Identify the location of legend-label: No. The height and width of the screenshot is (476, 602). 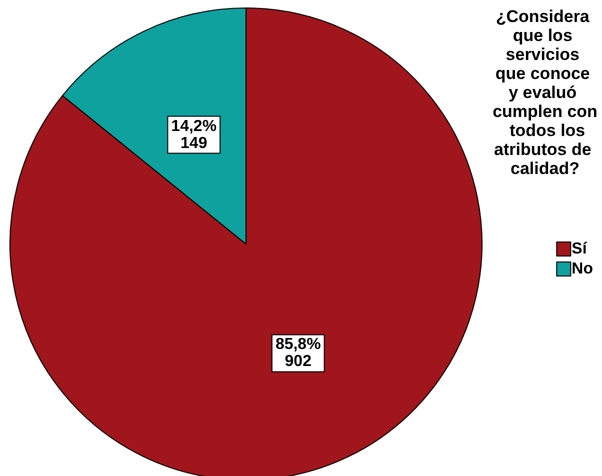
(583, 269).